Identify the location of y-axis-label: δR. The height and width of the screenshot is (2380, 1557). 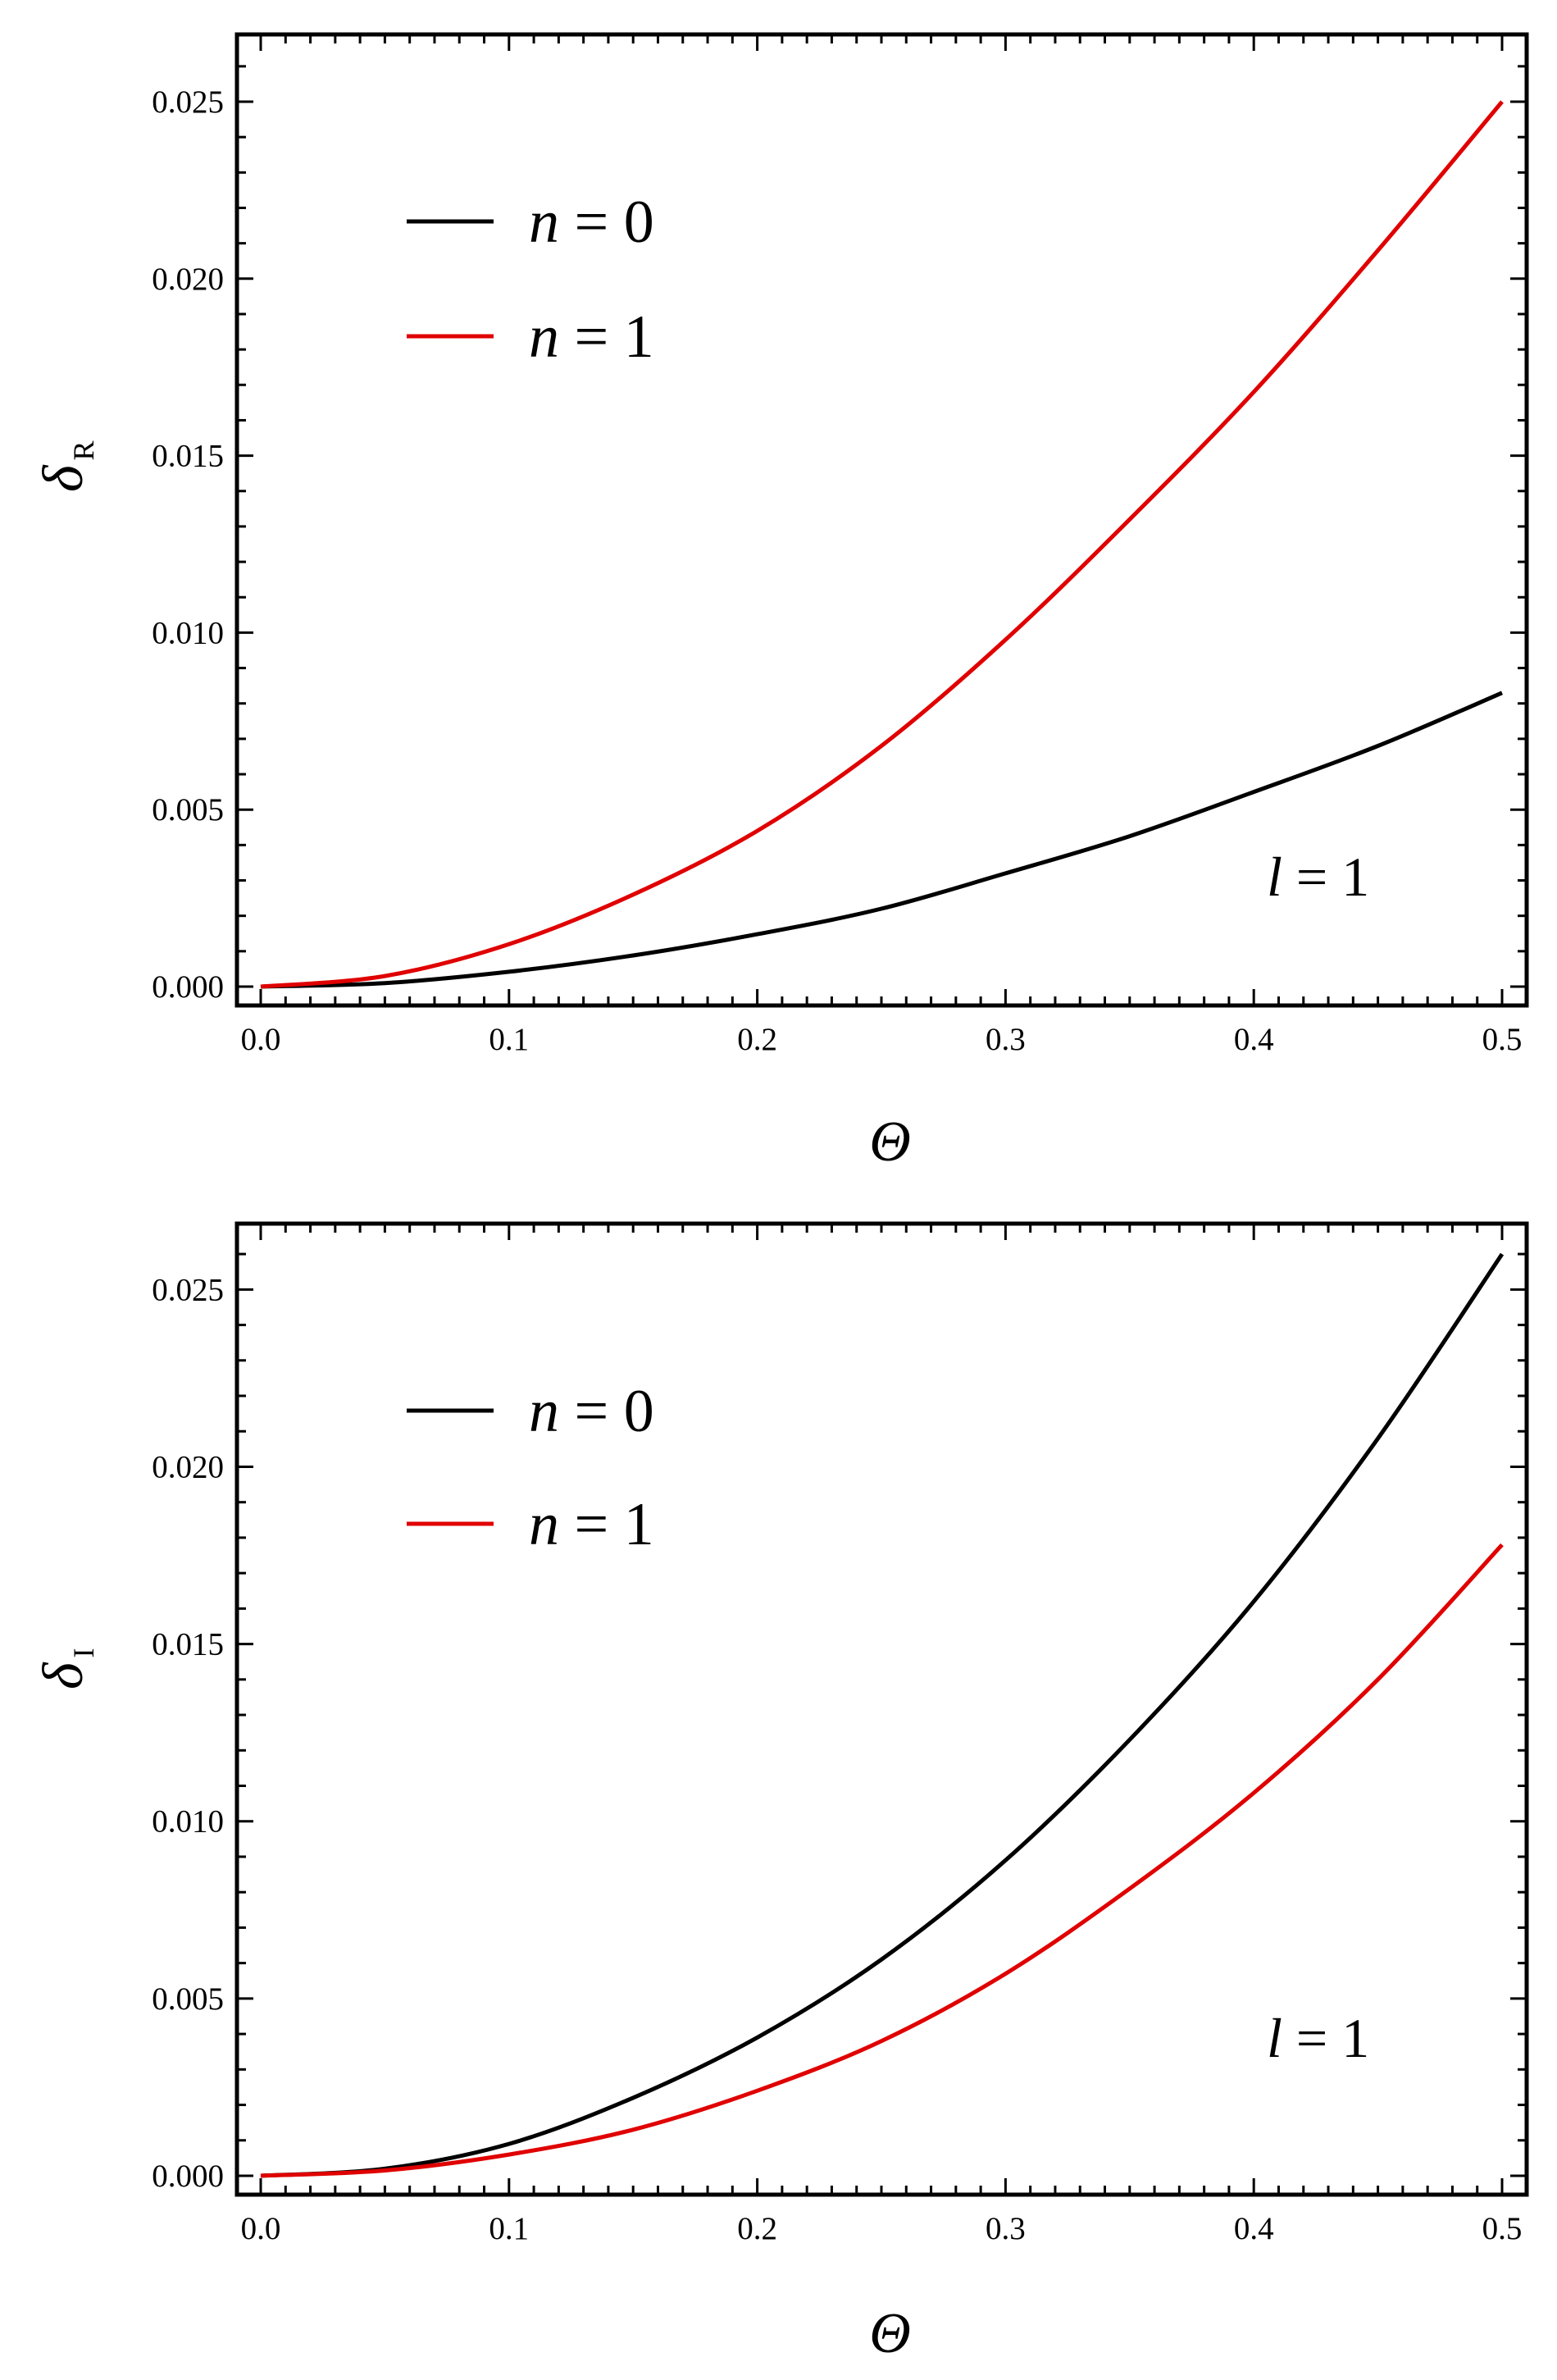
(66, 466).